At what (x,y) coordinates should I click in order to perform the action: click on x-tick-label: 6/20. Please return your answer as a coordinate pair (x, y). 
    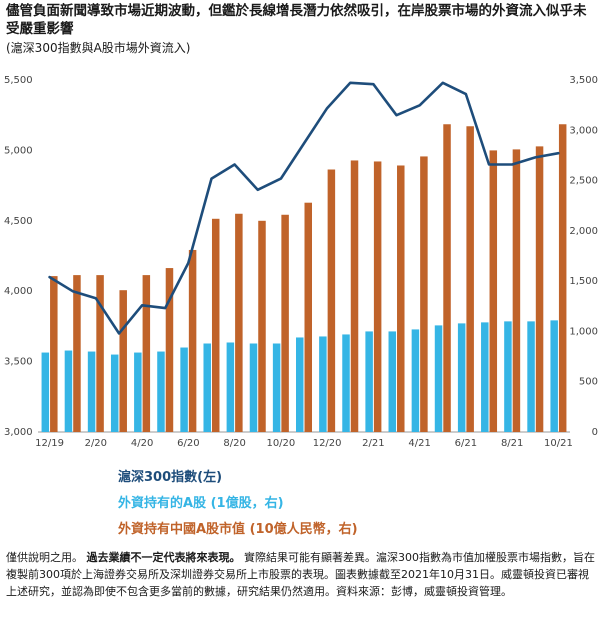
    Looking at the image, I should click on (188, 443).